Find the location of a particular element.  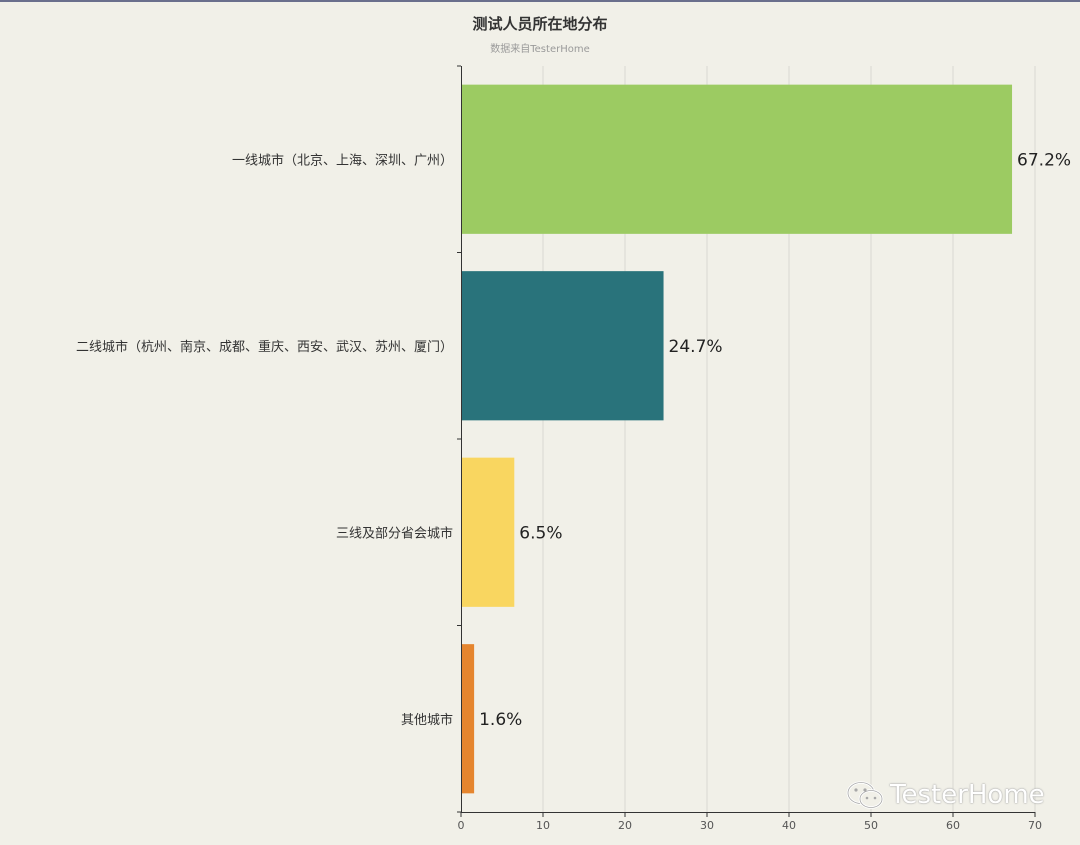

x-tick-label: 70 is located at coordinates (1035, 825).